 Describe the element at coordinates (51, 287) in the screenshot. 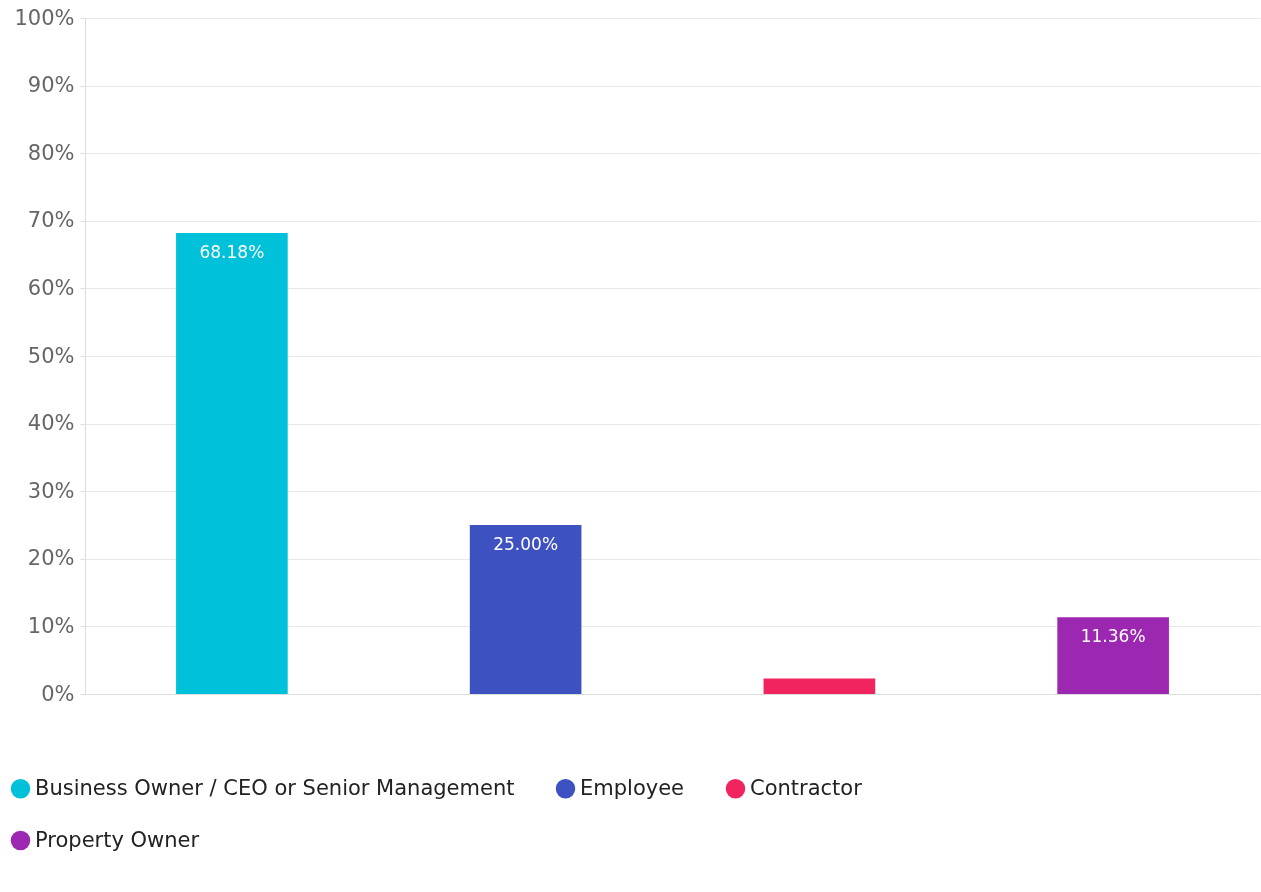

I see `y-tick-label: 60%` at that location.